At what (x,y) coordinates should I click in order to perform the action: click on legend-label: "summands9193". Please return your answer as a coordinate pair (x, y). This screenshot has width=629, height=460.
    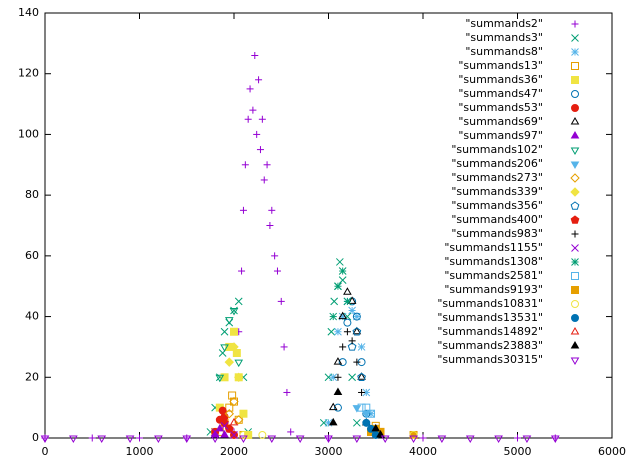
    Looking at the image, I should click on (493, 289).